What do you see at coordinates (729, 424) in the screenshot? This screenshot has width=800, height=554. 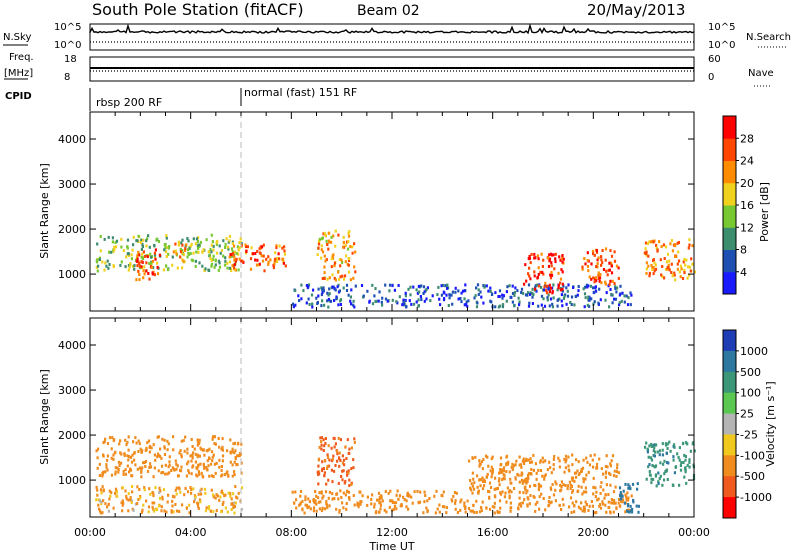 I see `velocity-colorbar-frame` at bounding box center [729, 424].